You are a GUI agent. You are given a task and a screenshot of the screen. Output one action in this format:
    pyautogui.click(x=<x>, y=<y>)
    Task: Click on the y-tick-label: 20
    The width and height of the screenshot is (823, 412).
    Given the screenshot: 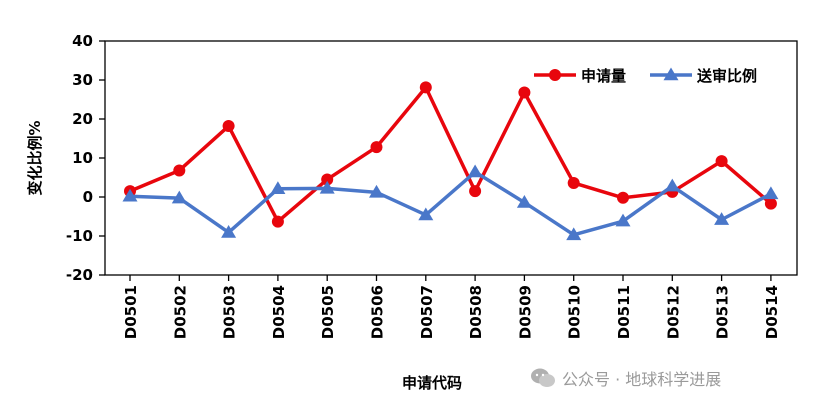 What is the action you would take?
    pyautogui.click(x=82, y=119)
    